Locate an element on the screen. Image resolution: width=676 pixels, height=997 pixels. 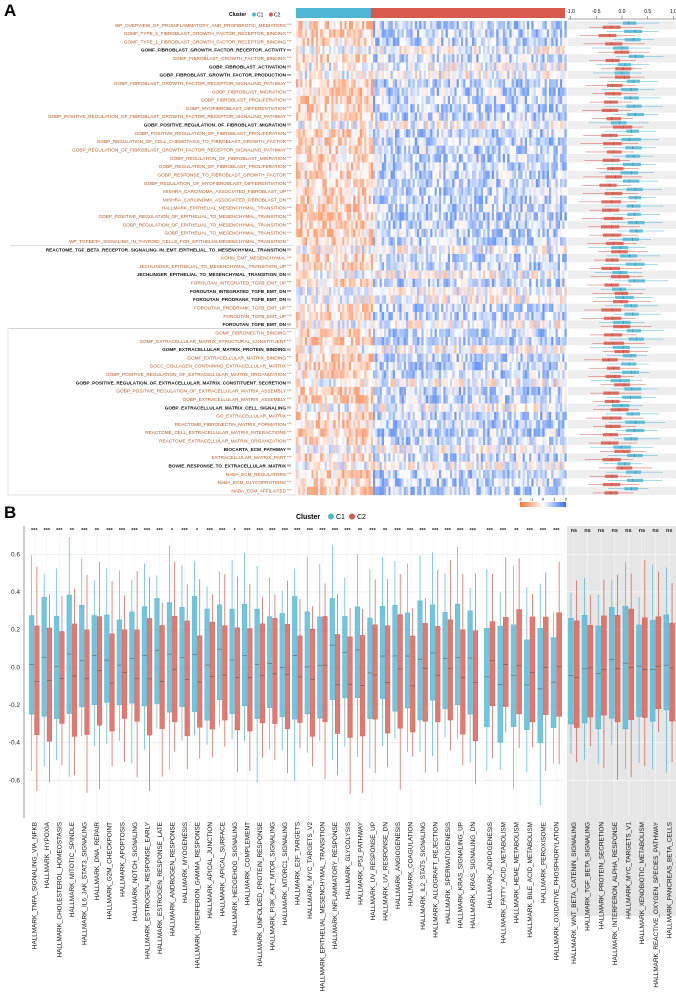
heatmap-row-significance: ns is located at coordinates (289, 349).